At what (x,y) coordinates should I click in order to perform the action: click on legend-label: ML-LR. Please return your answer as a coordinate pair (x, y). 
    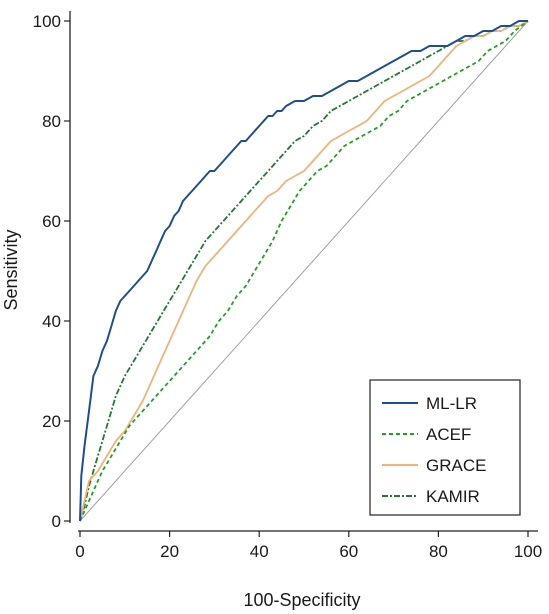
    Looking at the image, I should click on (451, 403).